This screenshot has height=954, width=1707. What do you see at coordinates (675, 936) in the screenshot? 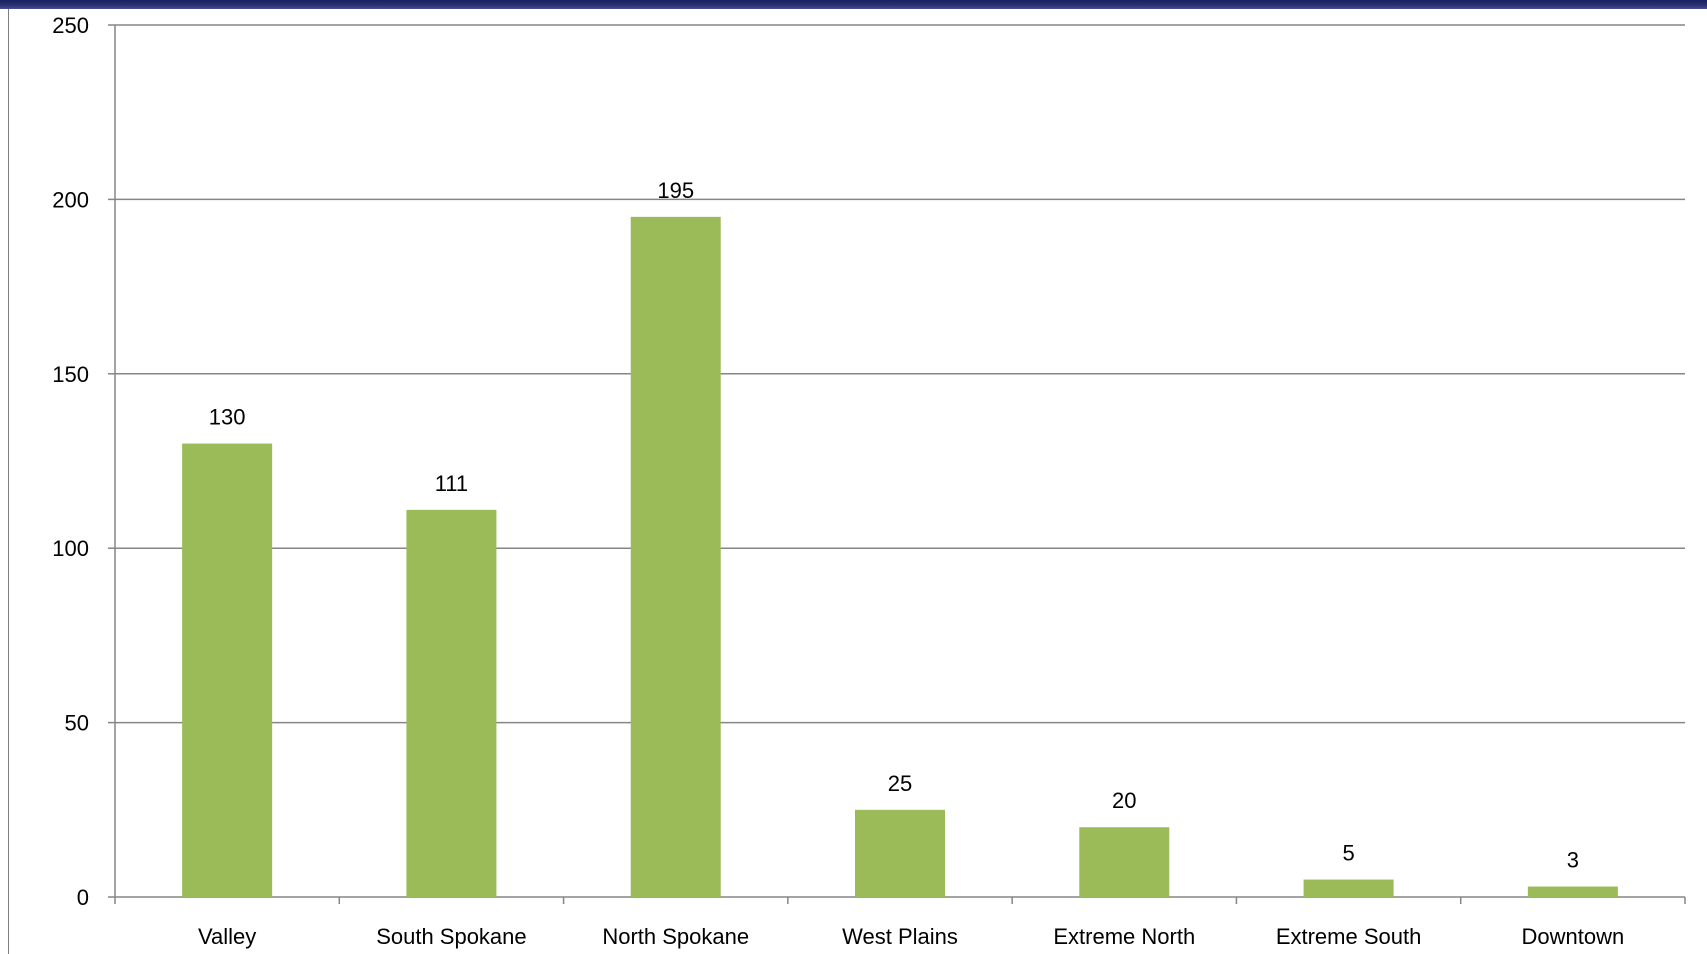
I see `x-tick-label: North Spokane` at bounding box center [675, 936].